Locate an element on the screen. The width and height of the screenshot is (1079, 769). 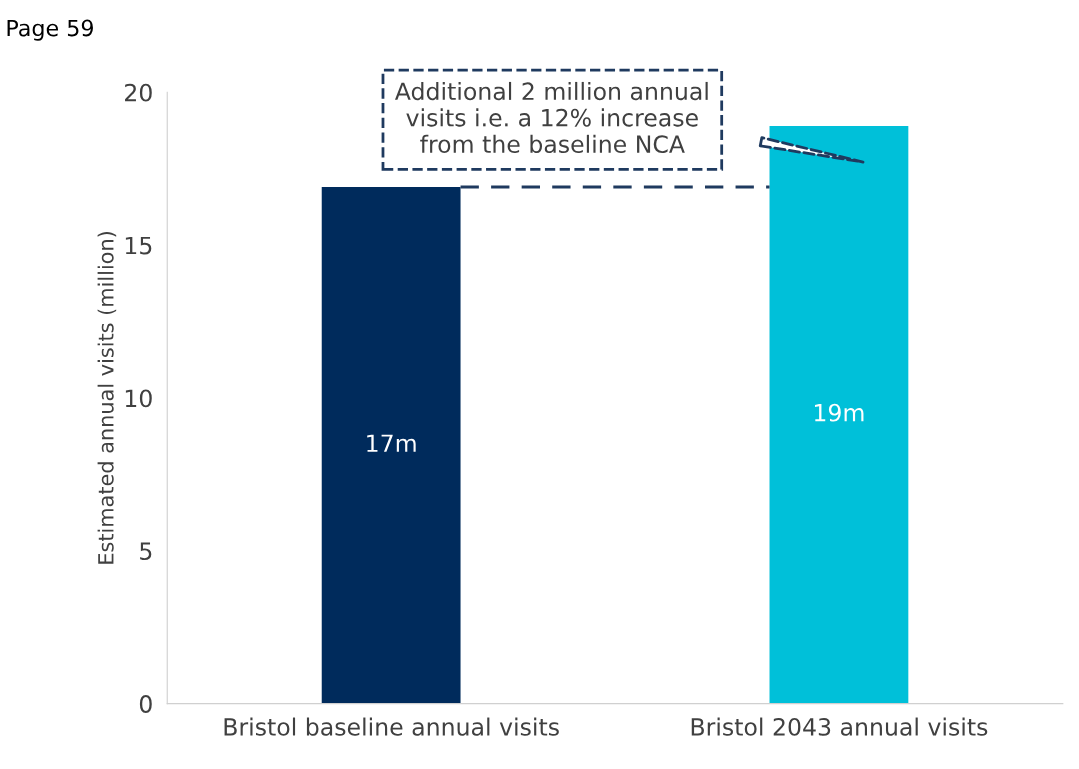
data-label: 17m is located at coordinates (391, 443).